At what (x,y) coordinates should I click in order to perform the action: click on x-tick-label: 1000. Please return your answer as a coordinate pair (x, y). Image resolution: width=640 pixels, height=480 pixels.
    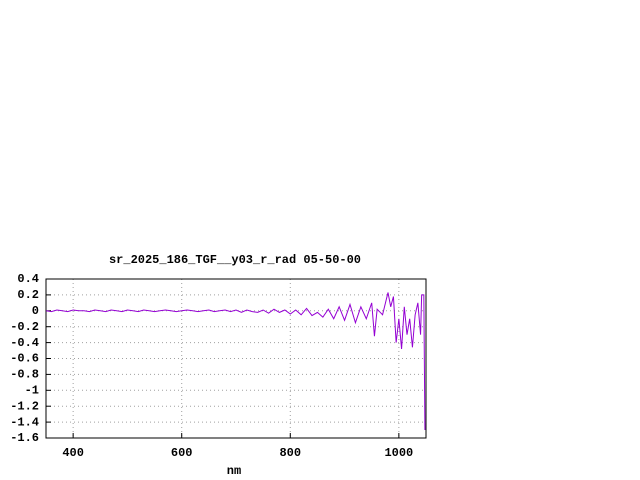
    Looking at the image, I should click on (398, 453).